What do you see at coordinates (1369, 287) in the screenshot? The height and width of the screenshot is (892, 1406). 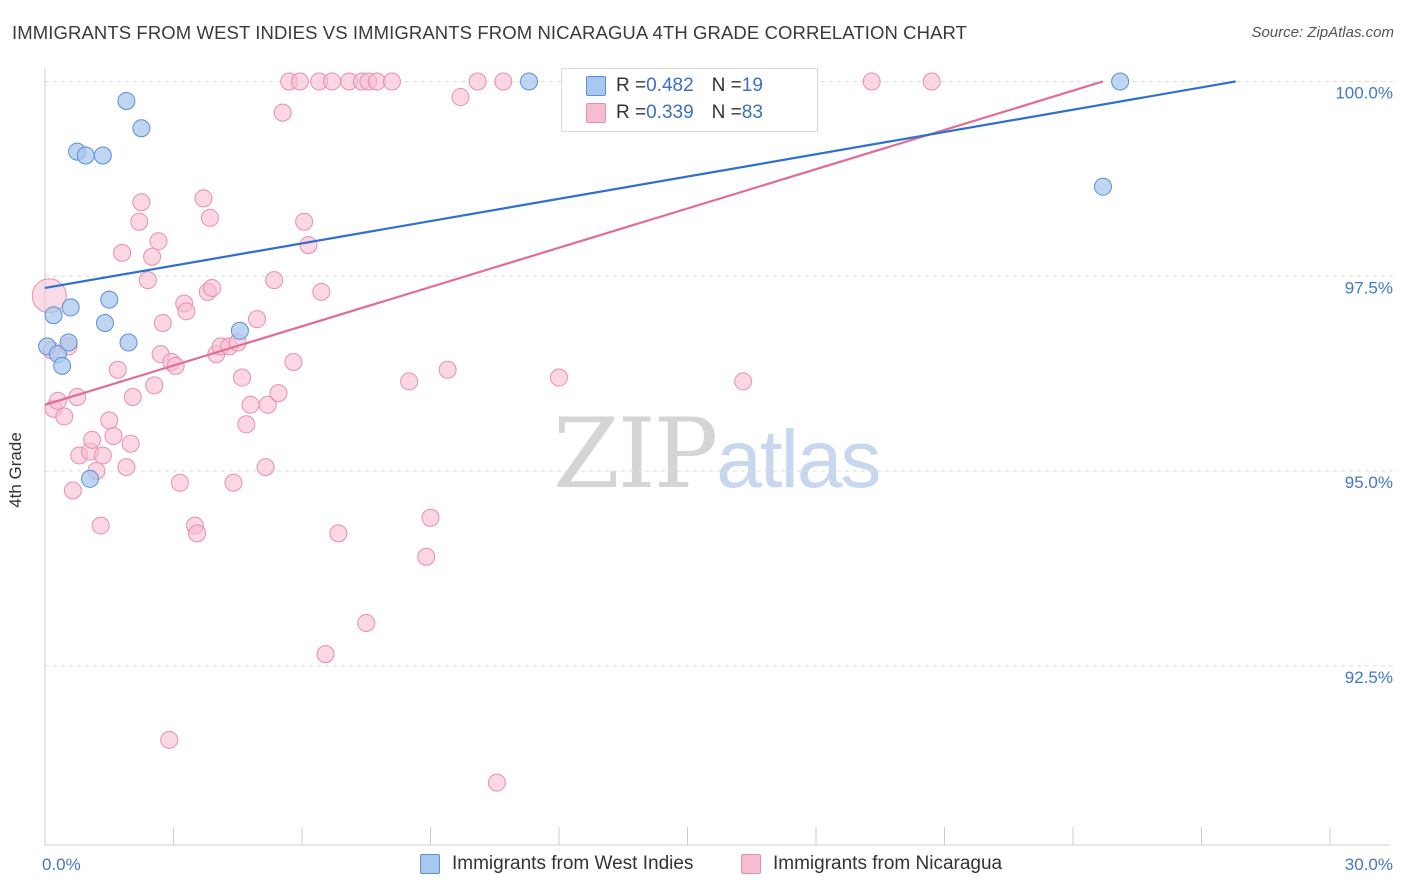 I see `y-tick-label: 97.5%` at bounding box center [1369, 287].